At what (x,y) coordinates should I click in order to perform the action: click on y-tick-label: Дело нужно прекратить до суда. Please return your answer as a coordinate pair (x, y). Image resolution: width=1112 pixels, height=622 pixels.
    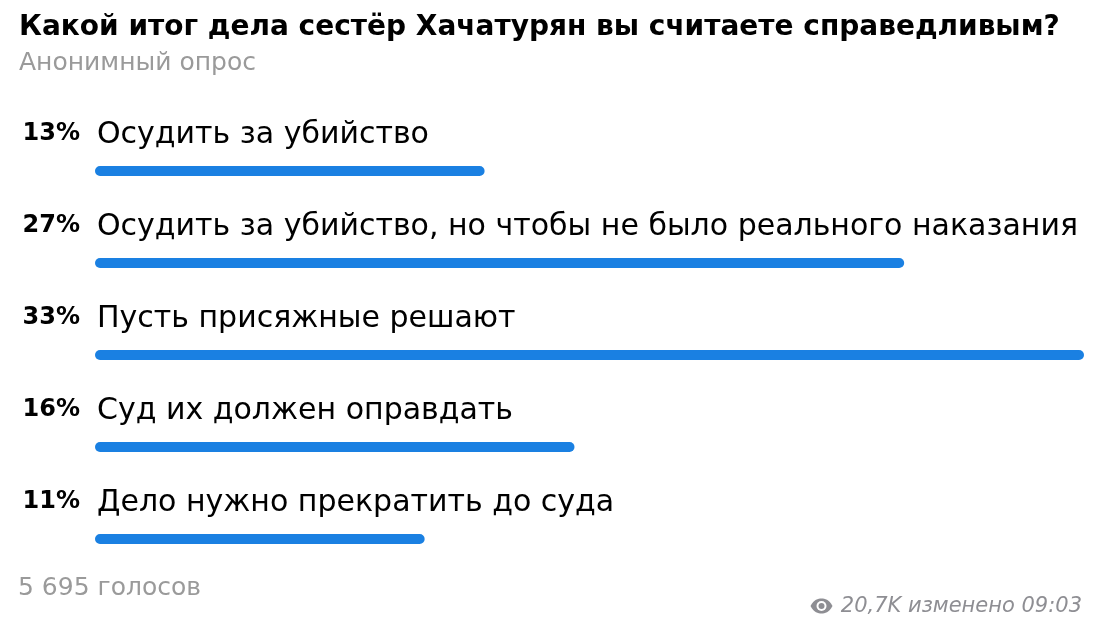
    Looking at the image, I should click on (356, 500).